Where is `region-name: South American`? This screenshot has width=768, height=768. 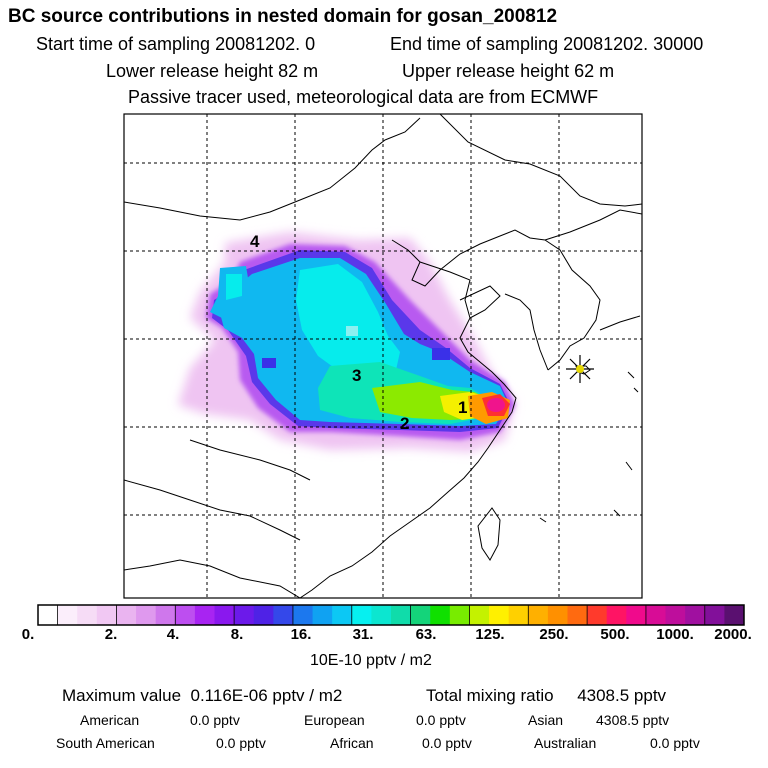 region-name: South American is located at coordinates (105, 743).